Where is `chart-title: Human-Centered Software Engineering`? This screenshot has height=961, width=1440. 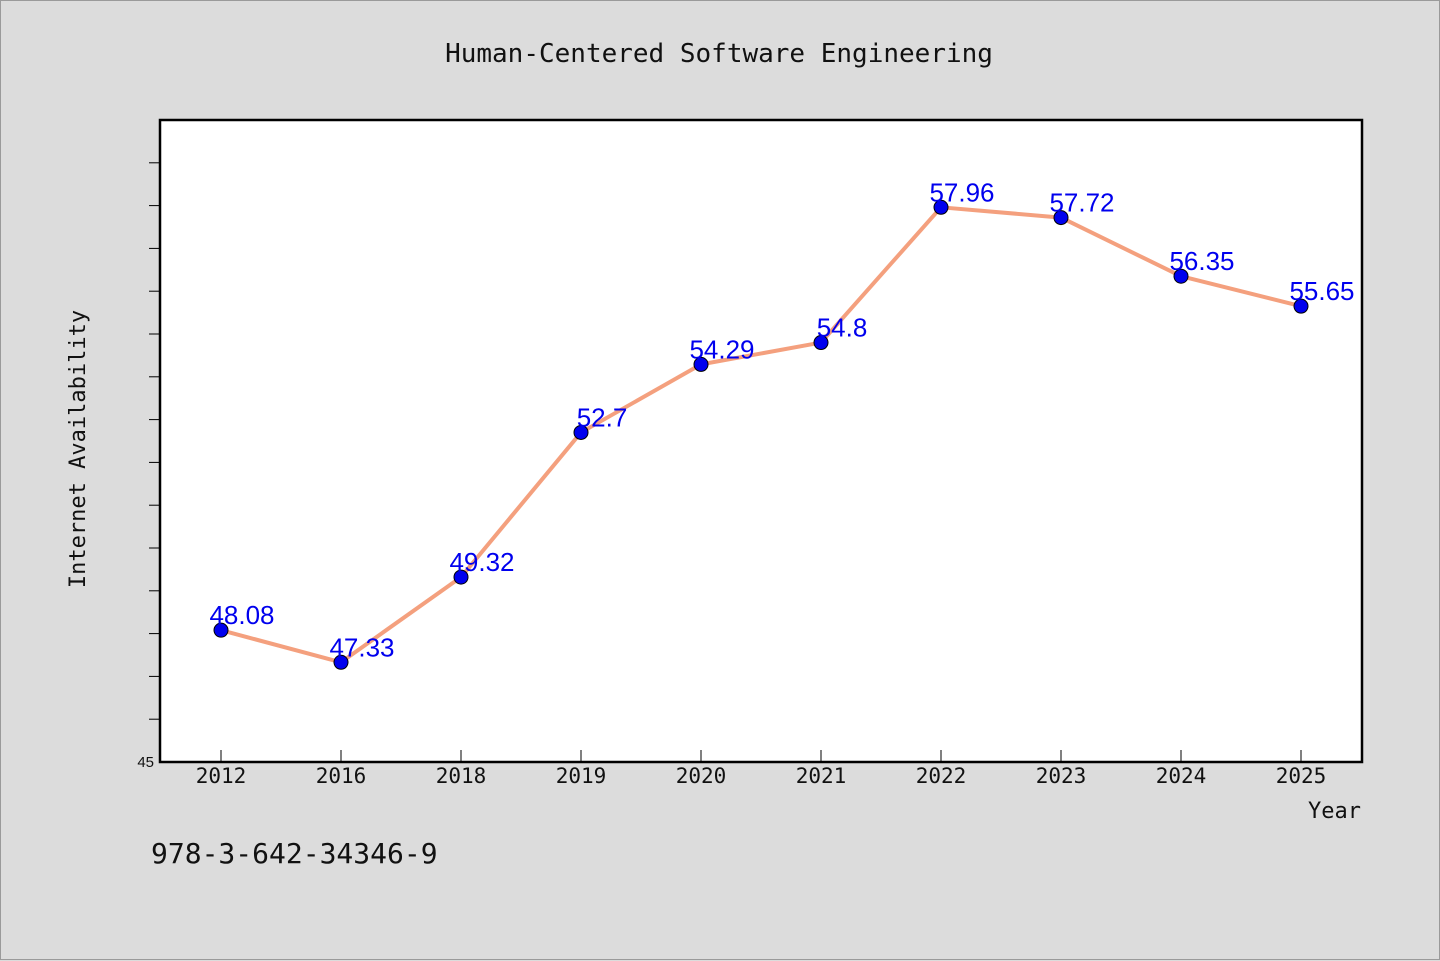
chart-title: Human-Centered Software Engineering is located at coordinates (719, 54).